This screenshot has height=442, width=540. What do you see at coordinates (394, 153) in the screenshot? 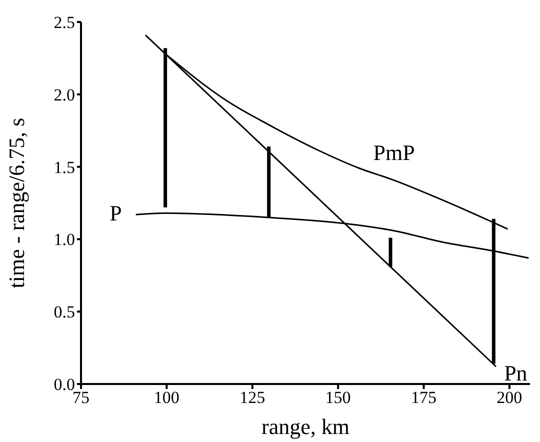
I see `series-label: PmP` at bounding box center [394, 153].